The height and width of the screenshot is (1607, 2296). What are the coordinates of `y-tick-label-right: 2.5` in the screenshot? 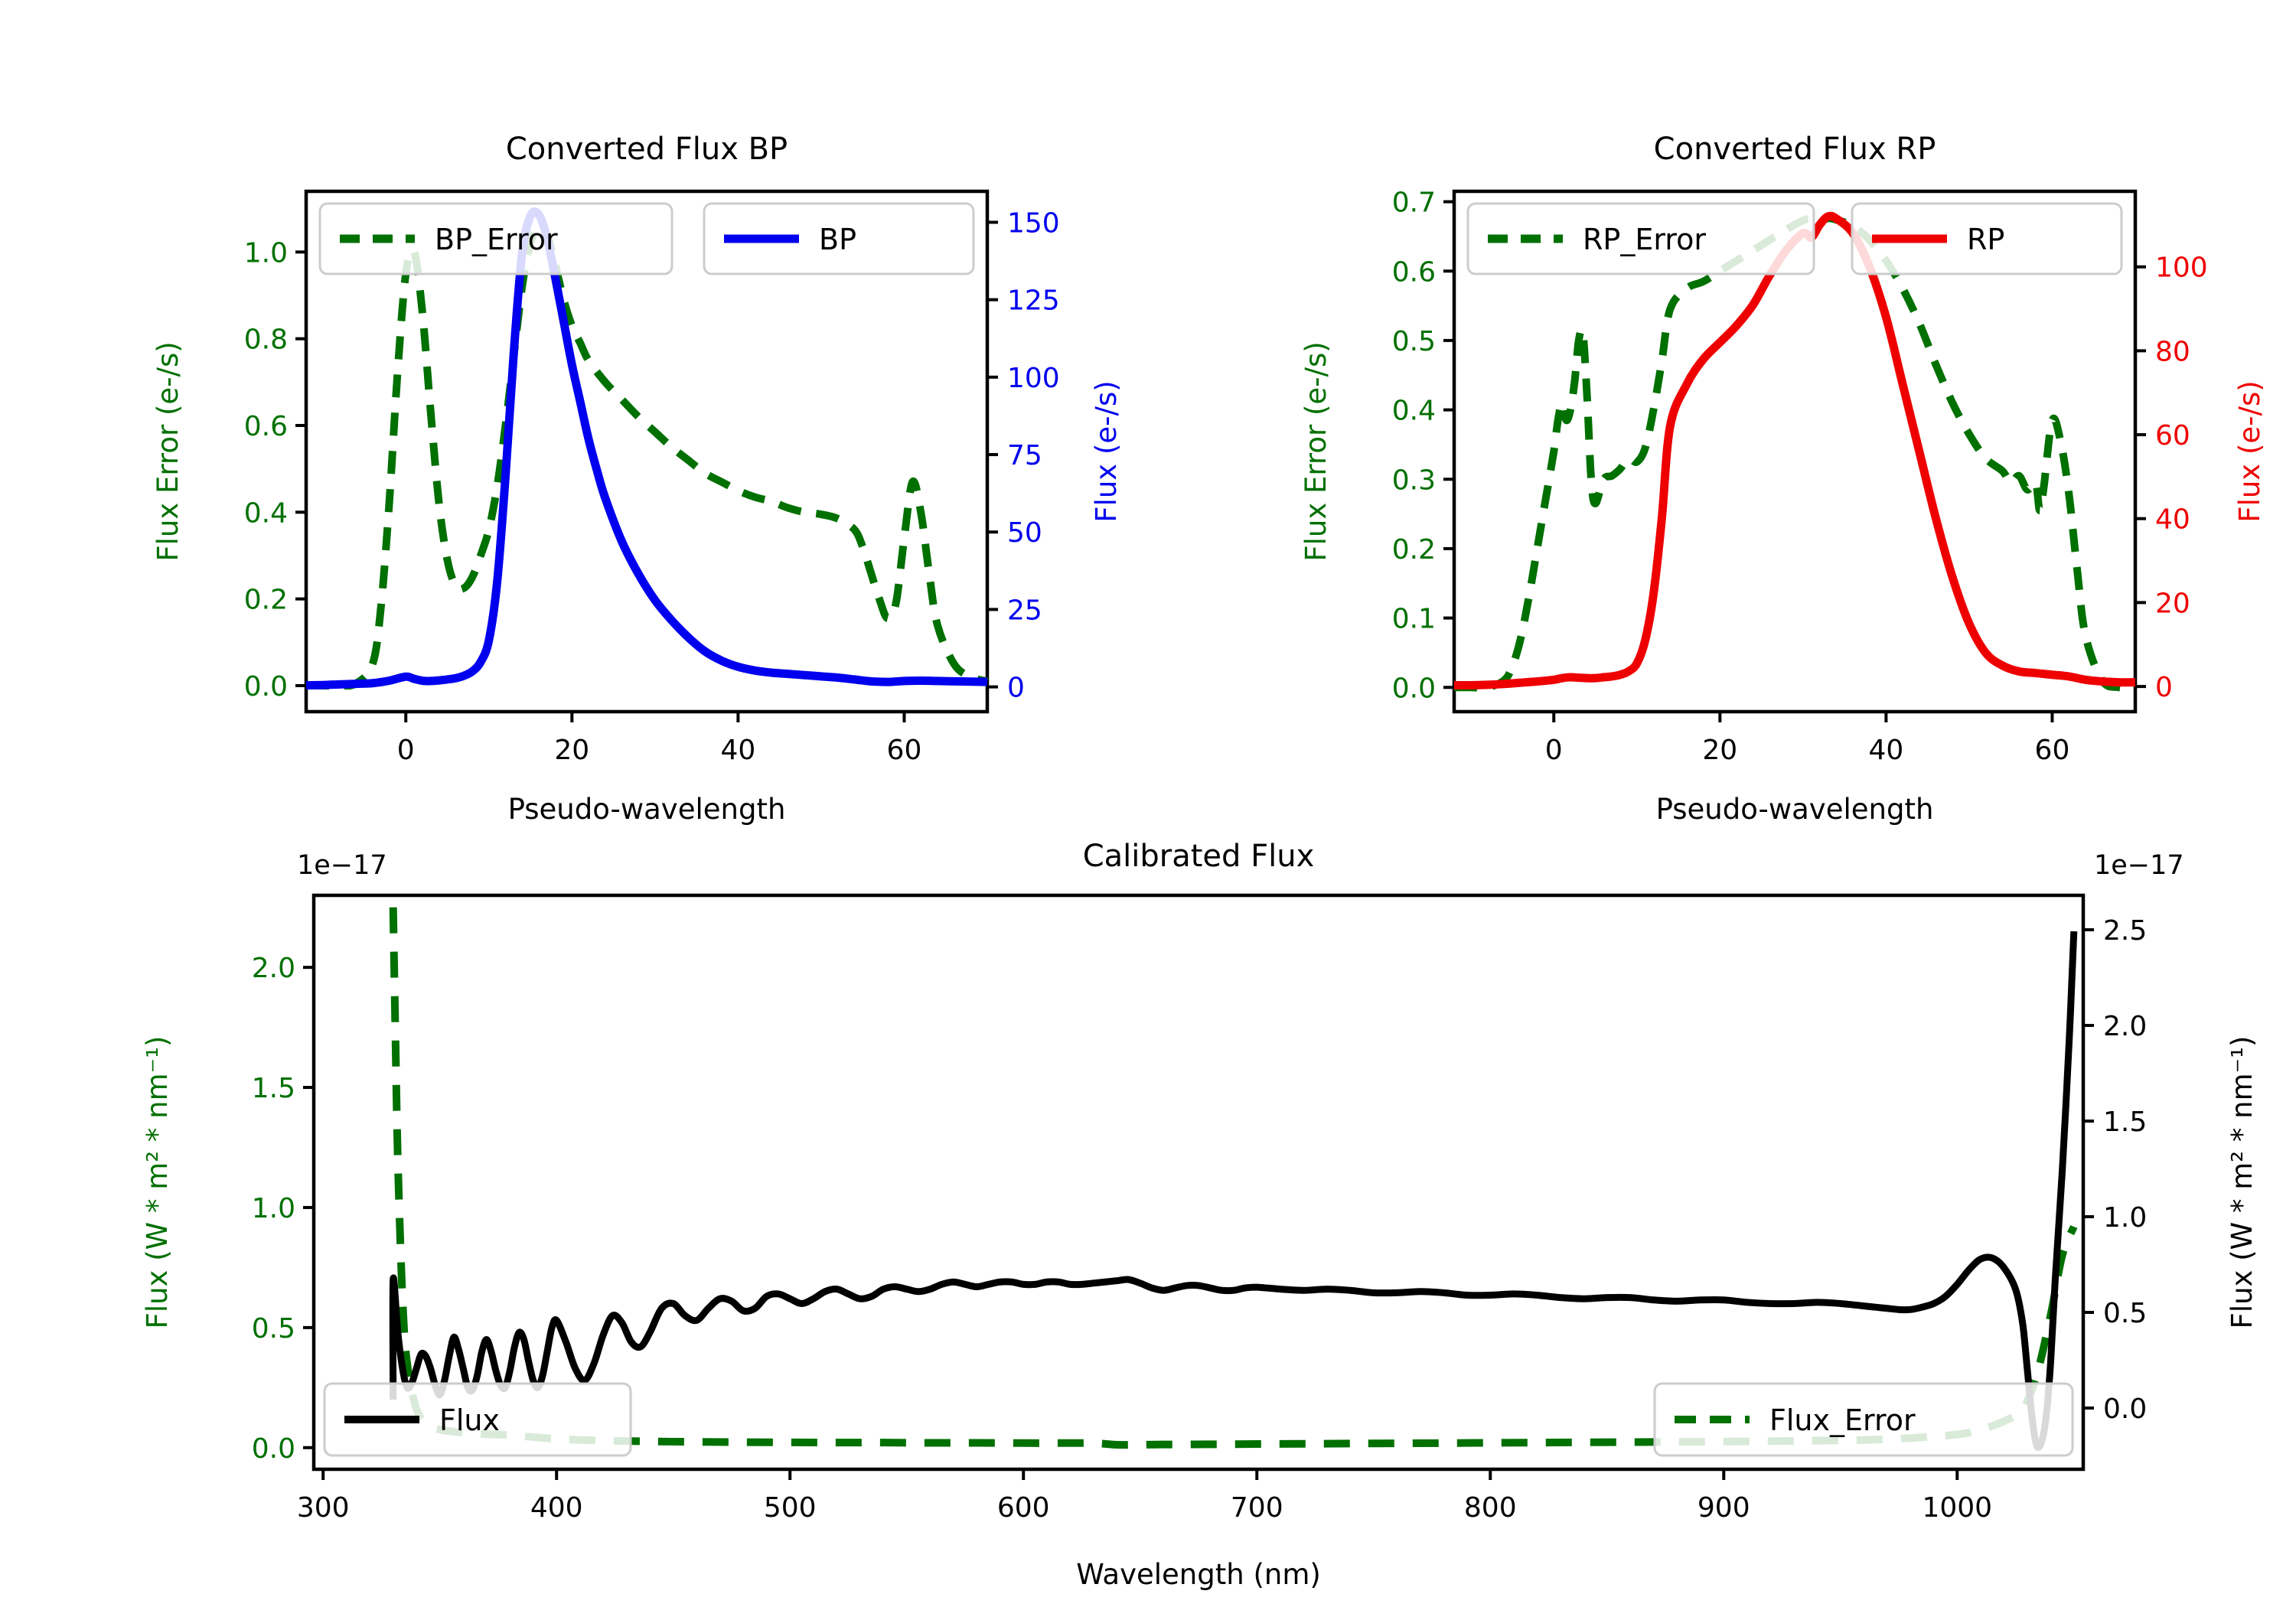 It's located at (2125, 931).